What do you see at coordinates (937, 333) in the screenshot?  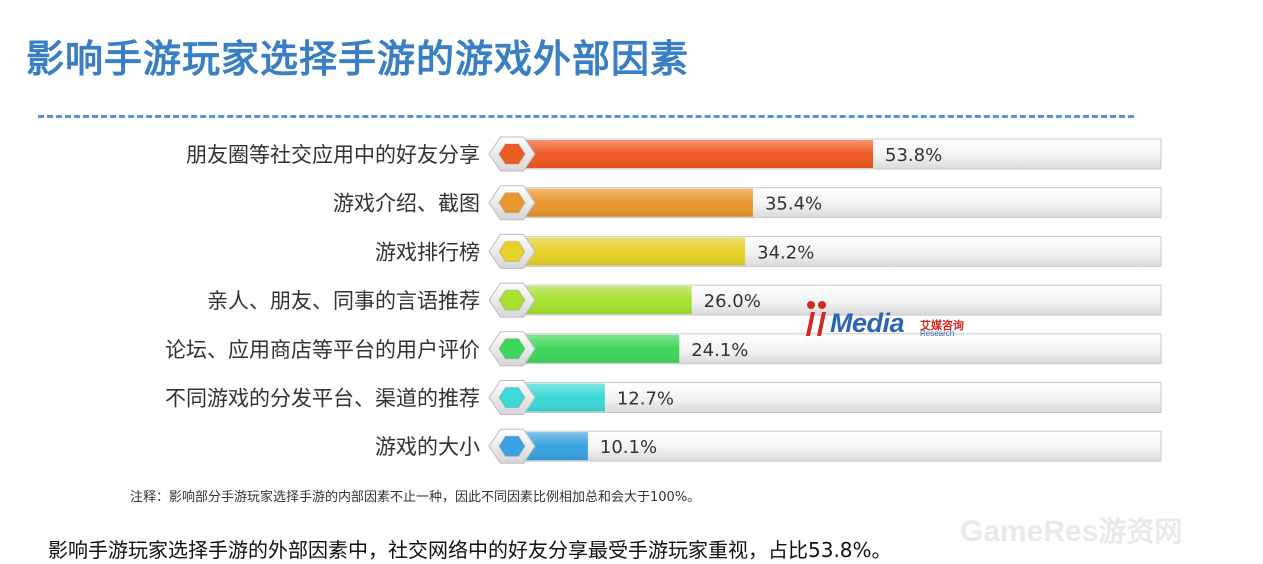 I see `imedia-logo-sub: Research` at bounding box center [937, 333].